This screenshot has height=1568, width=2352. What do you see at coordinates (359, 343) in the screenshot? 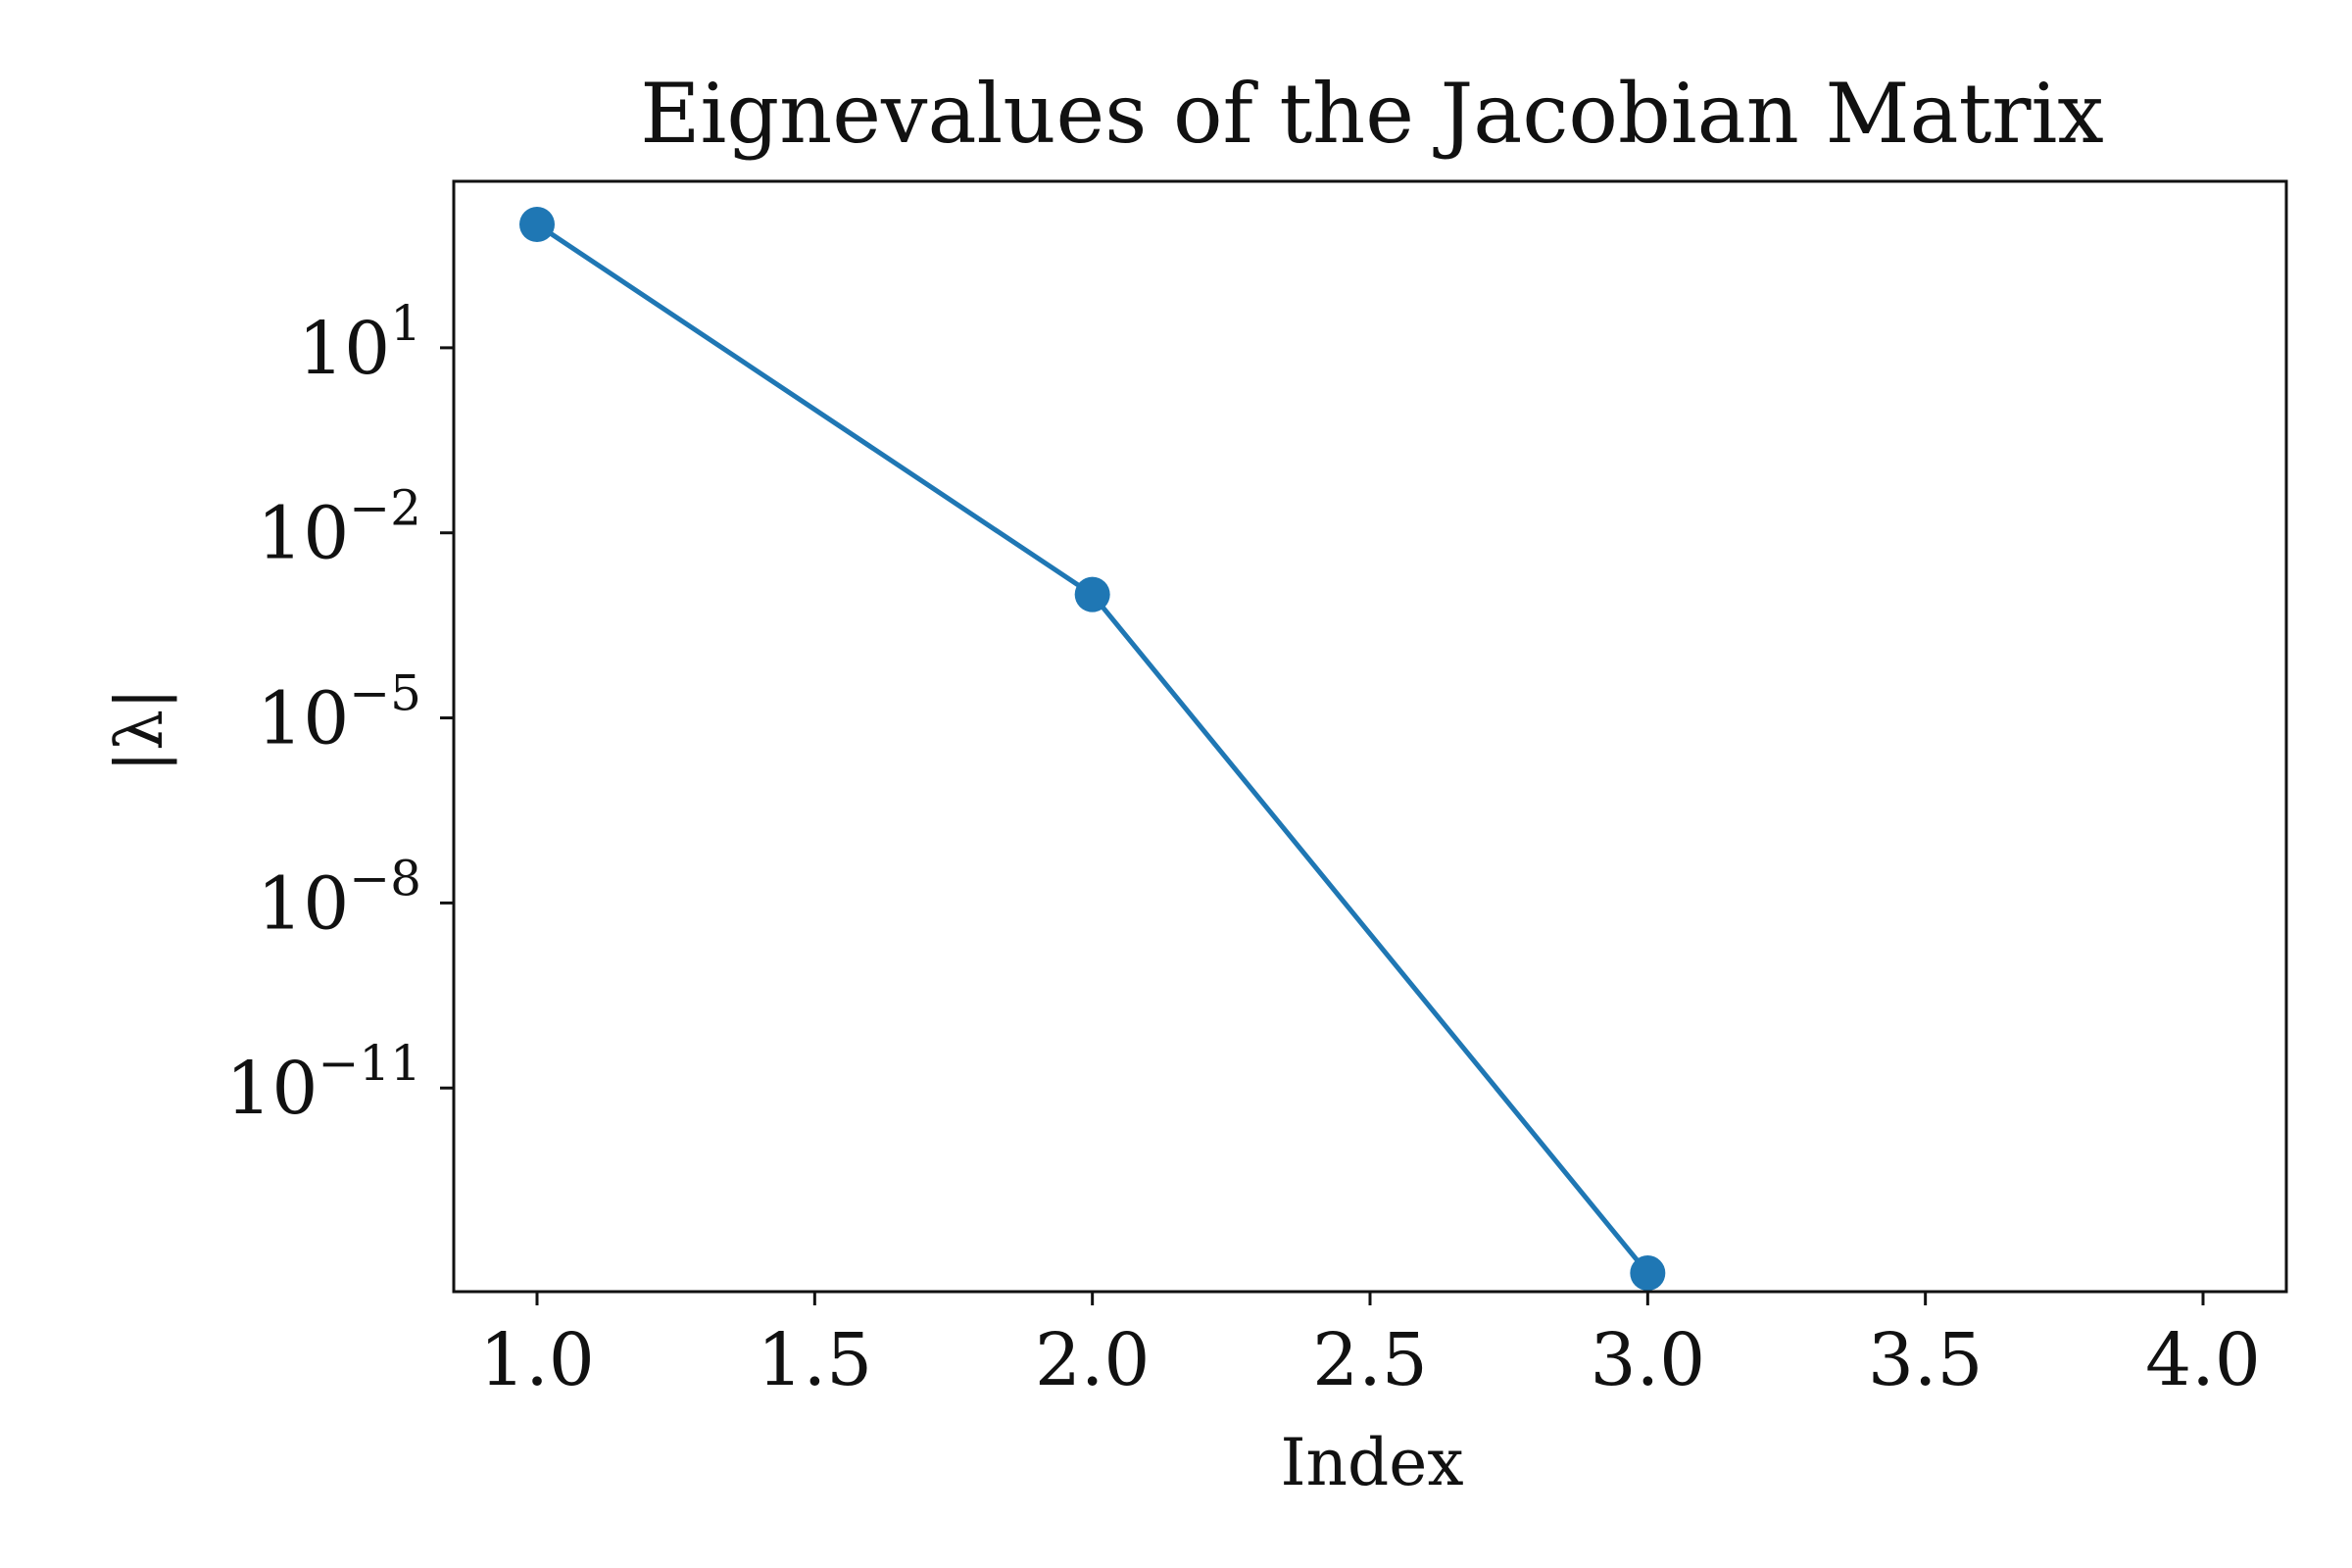
I see `y-tick-label: 10¹` at bounding box center [359, 343].